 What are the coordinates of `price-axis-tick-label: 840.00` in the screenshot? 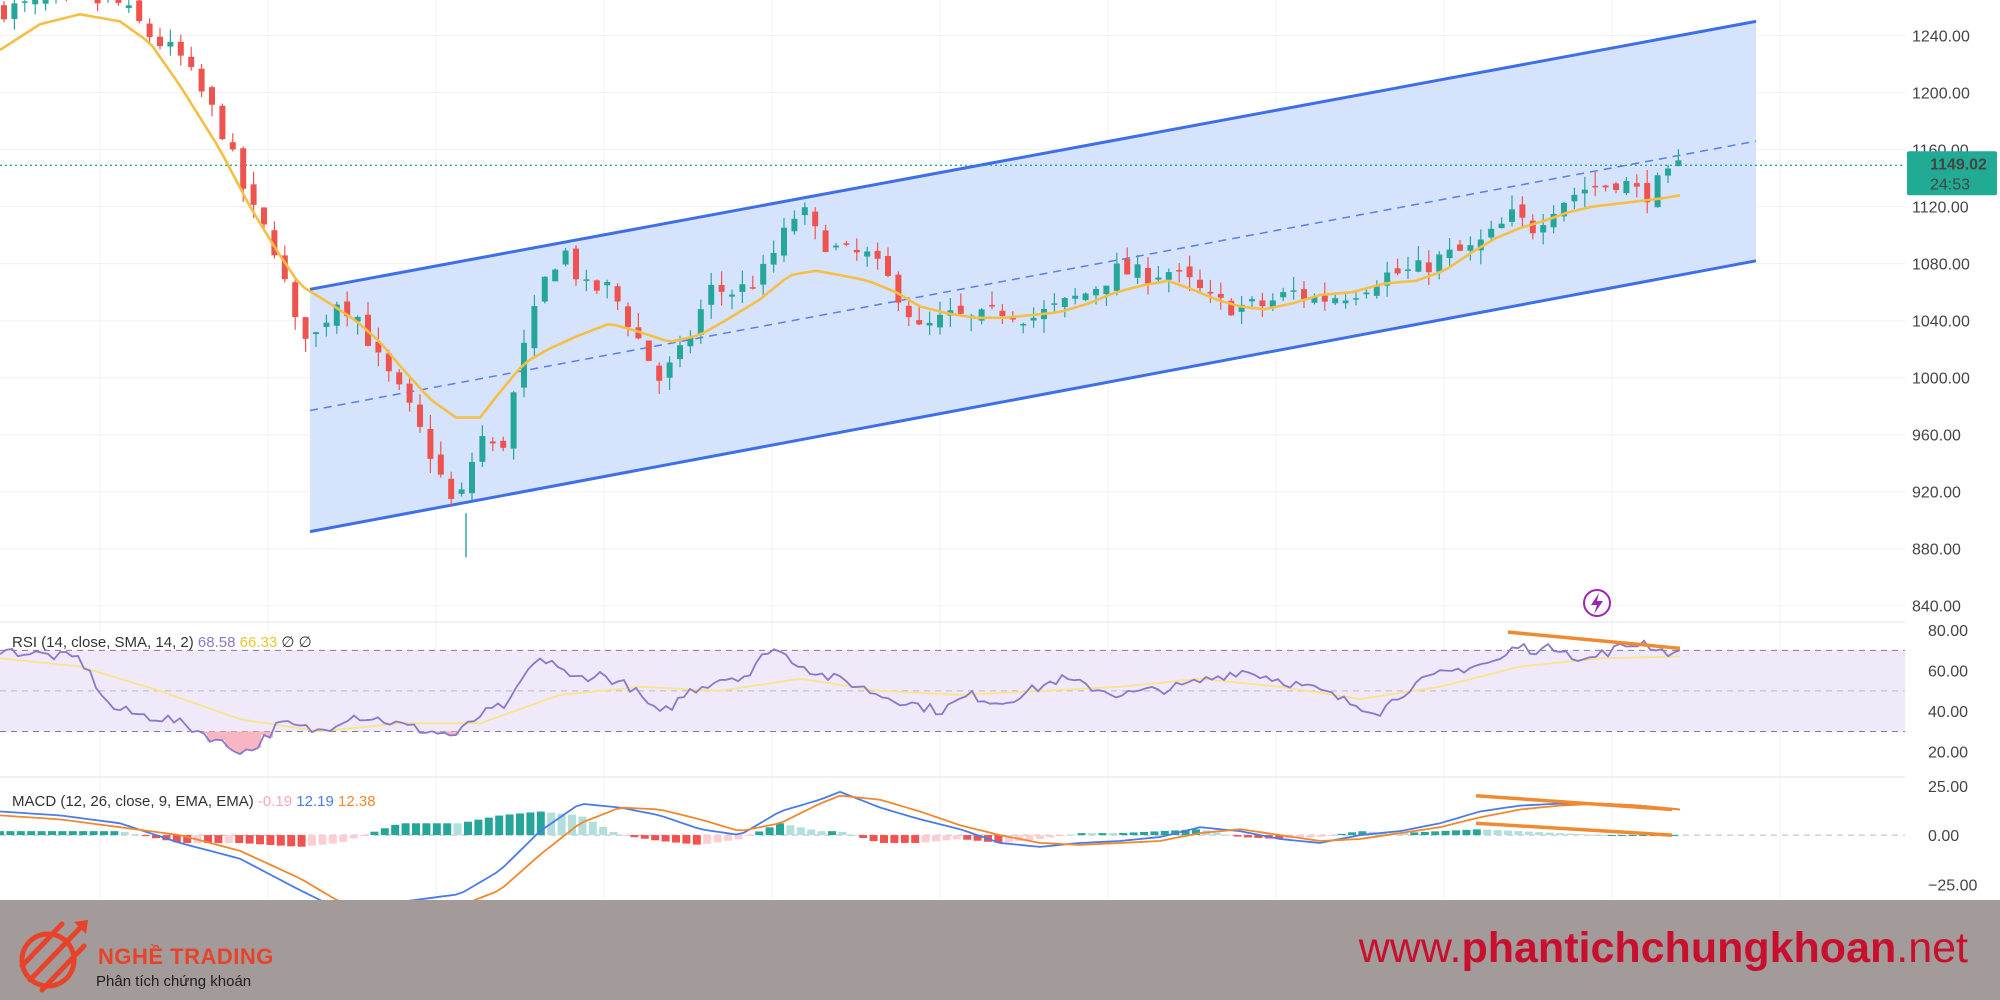 It's located at (1936, 607).